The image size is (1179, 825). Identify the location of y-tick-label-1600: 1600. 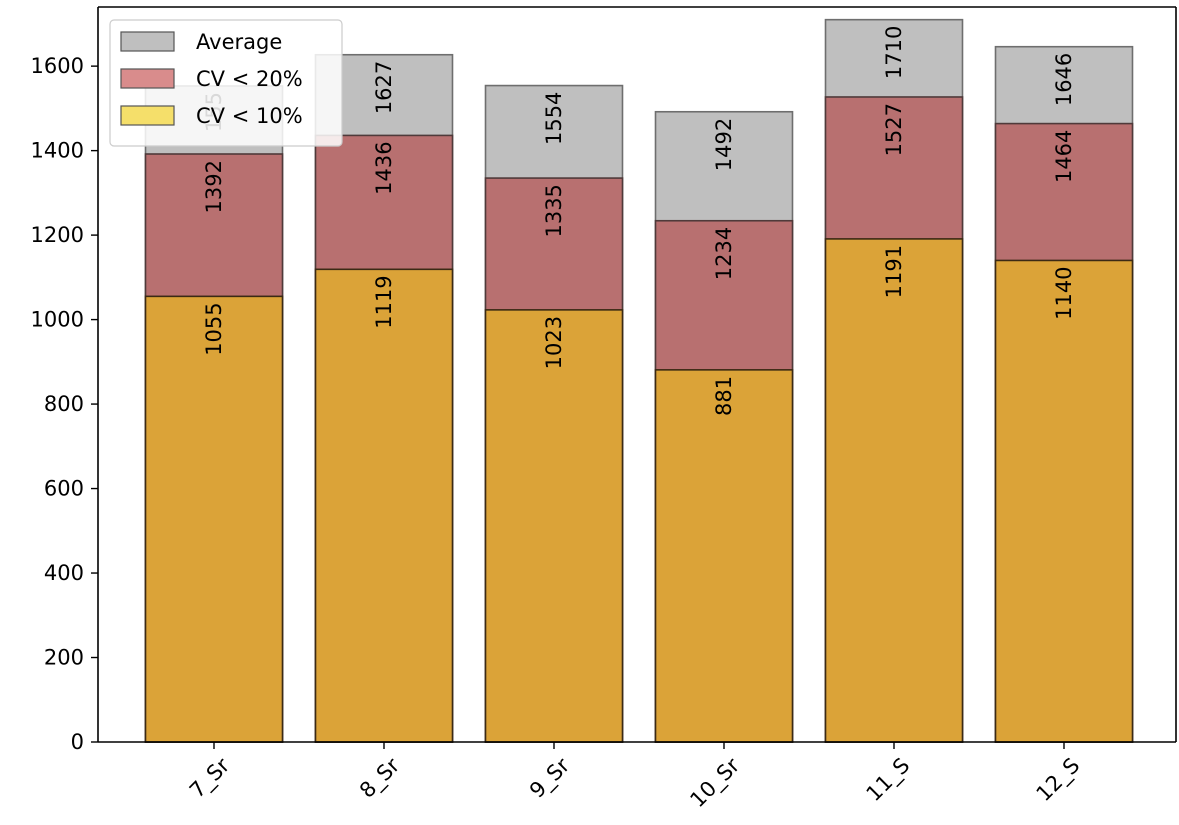
(57, 66).